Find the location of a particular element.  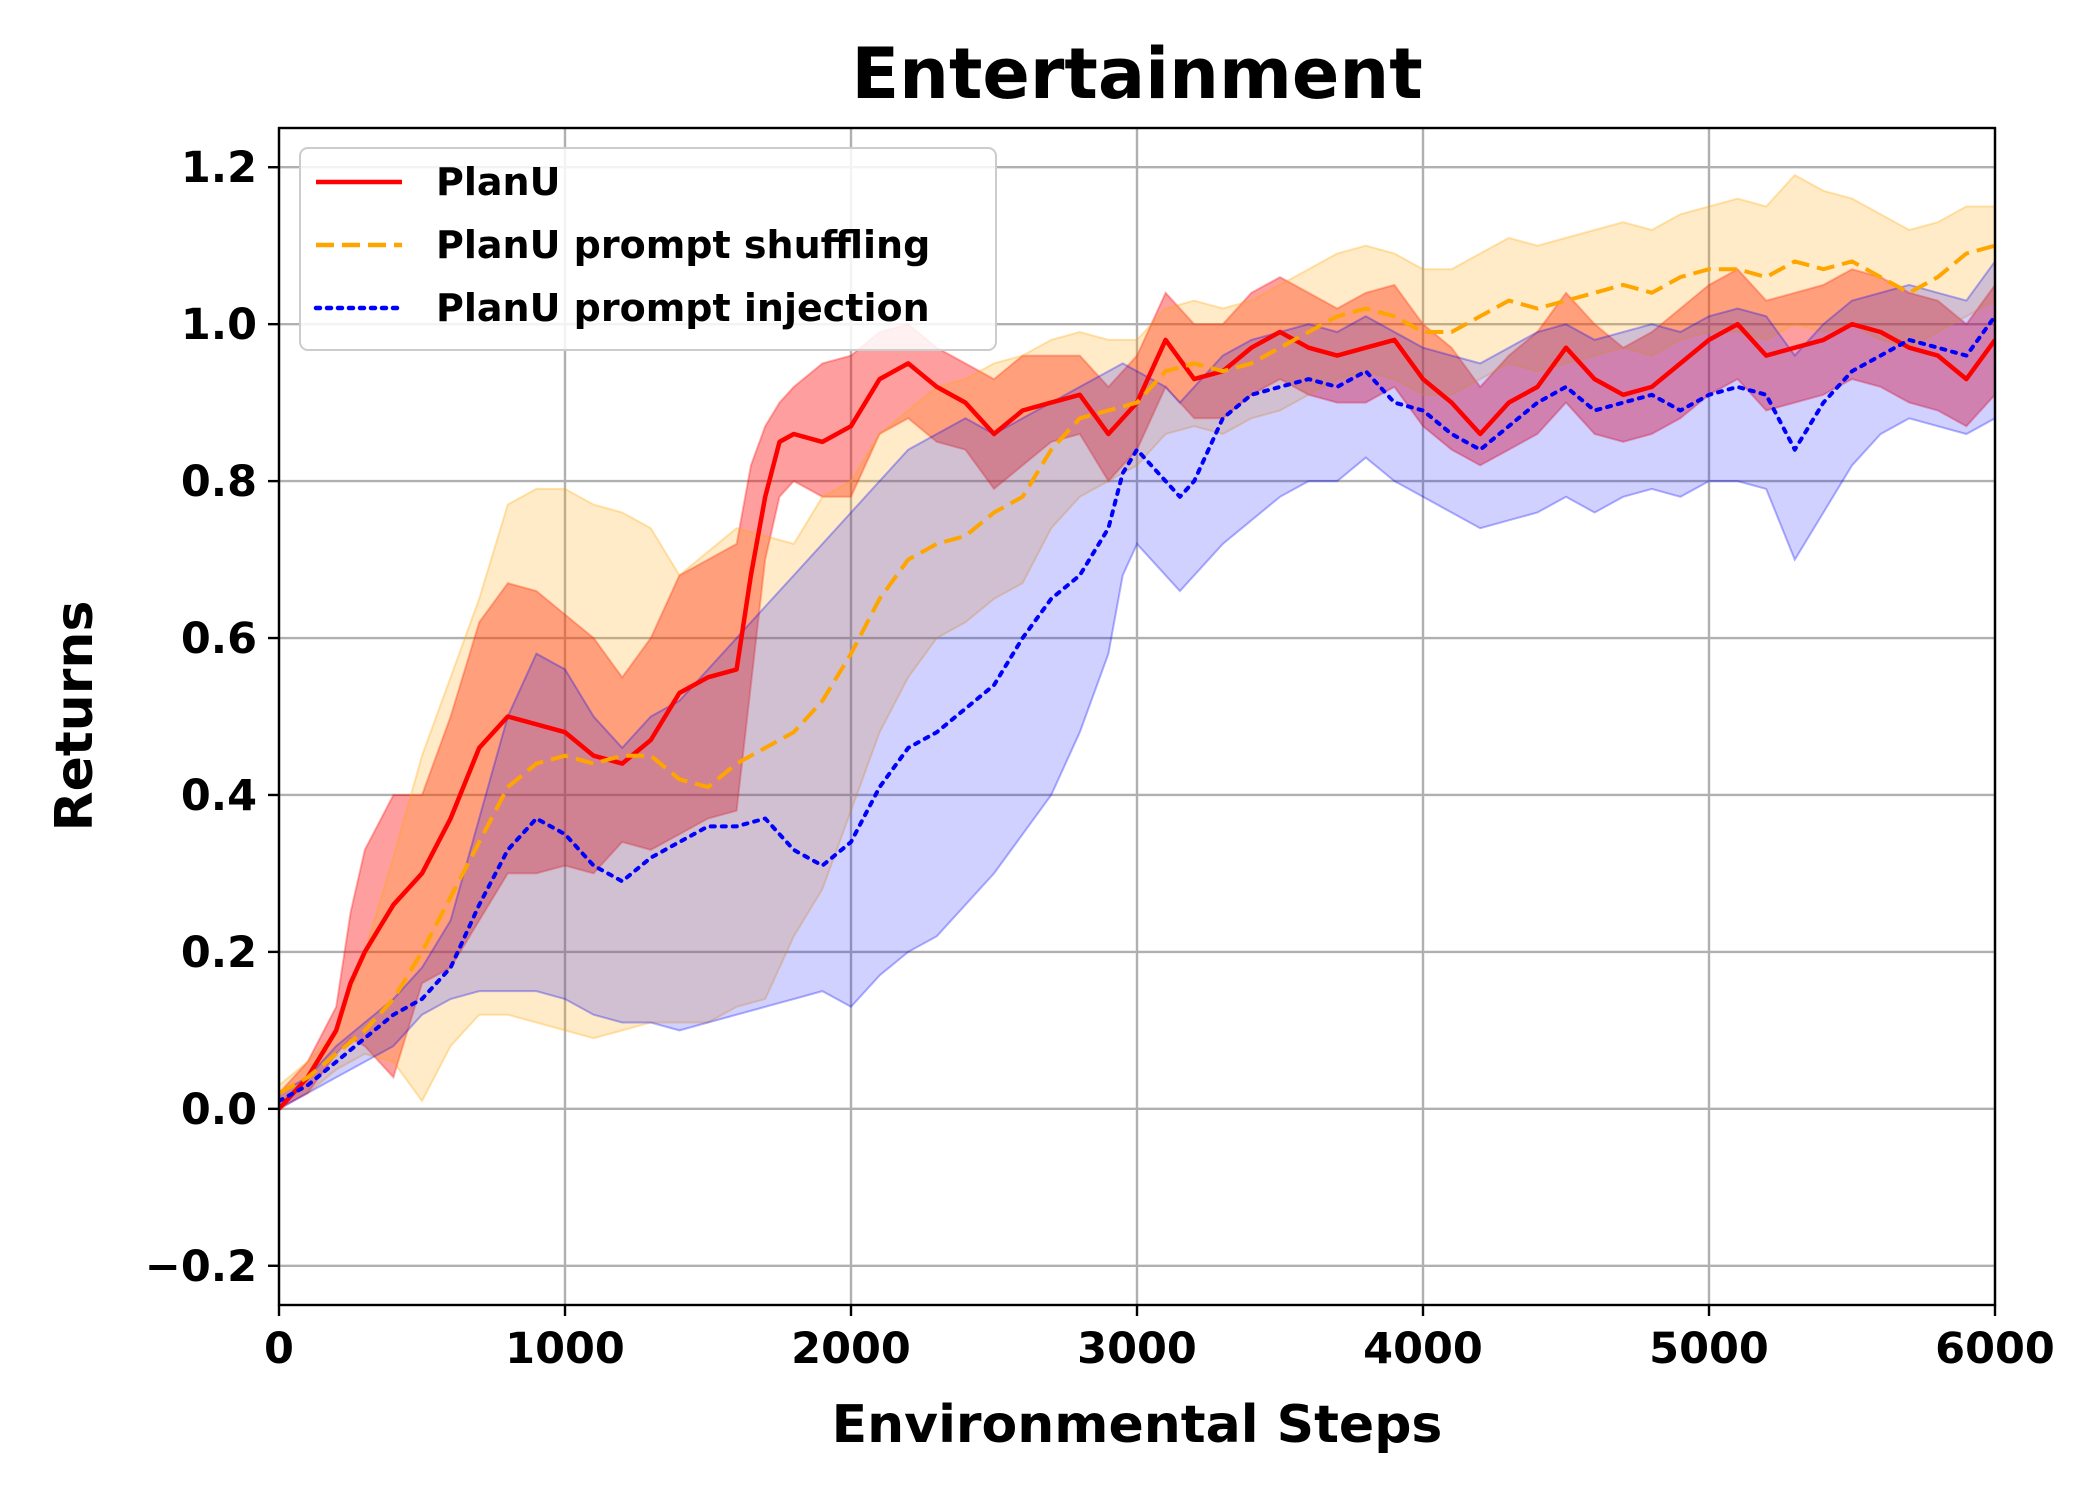

x-axis-label: Environmental Steps is located at coordinates (1137, 1425).